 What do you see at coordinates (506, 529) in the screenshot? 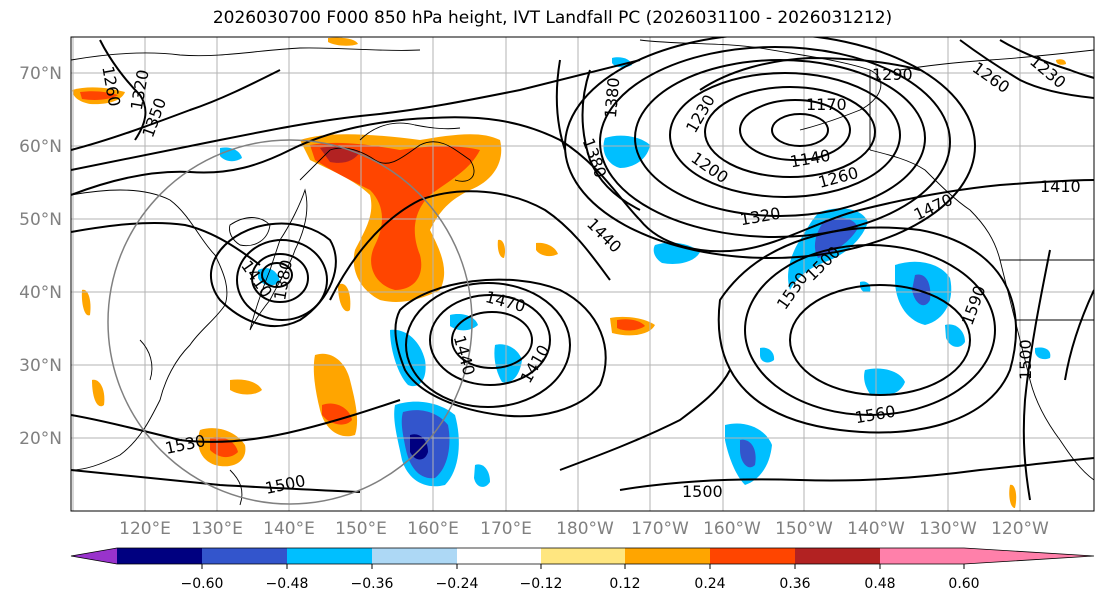
I see `lon-tick-label: 170°E` at bounding box center [506, 529].